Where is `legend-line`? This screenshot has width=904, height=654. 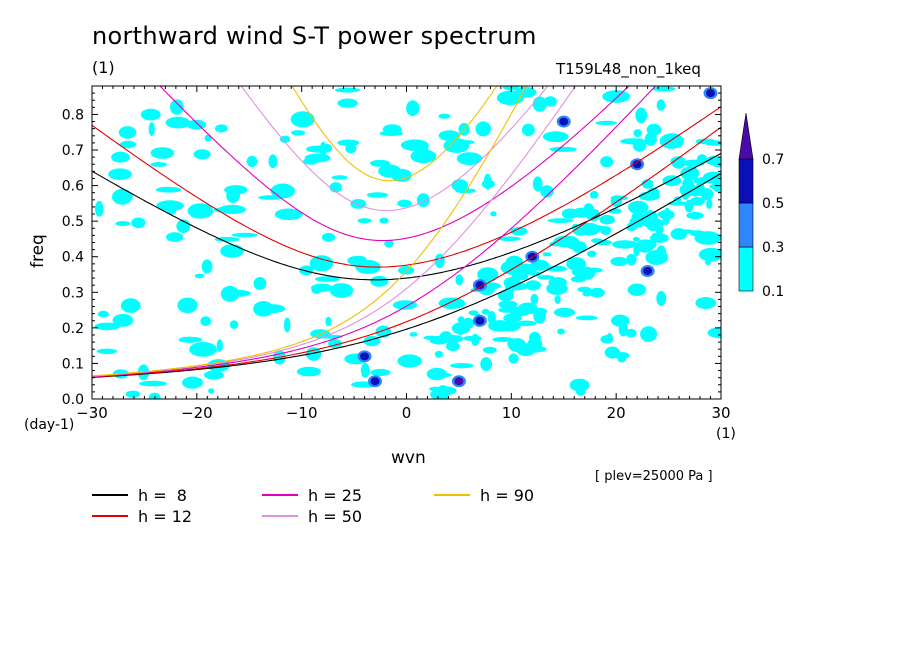 legend-line is located at coordinates (110, 495).